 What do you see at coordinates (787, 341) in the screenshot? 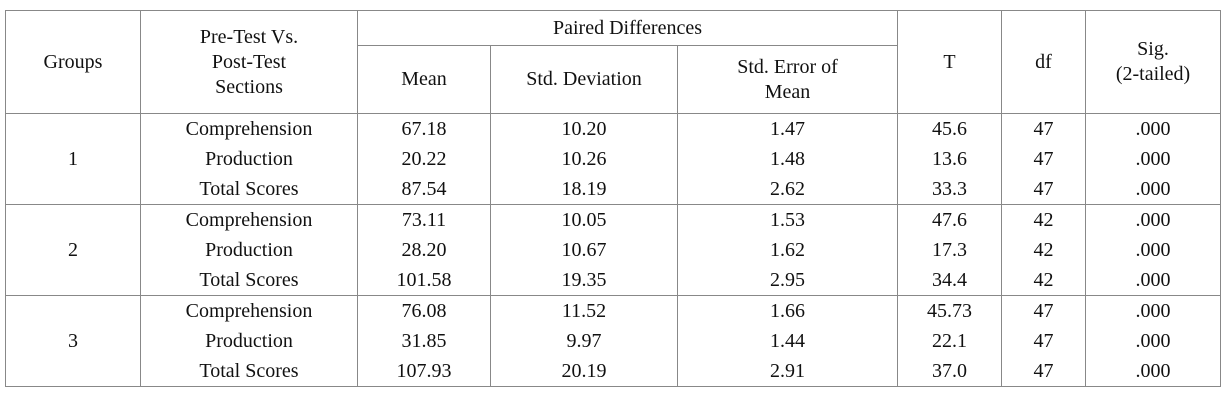
I see `cell: 1.44` at bounding box center [787, 341].